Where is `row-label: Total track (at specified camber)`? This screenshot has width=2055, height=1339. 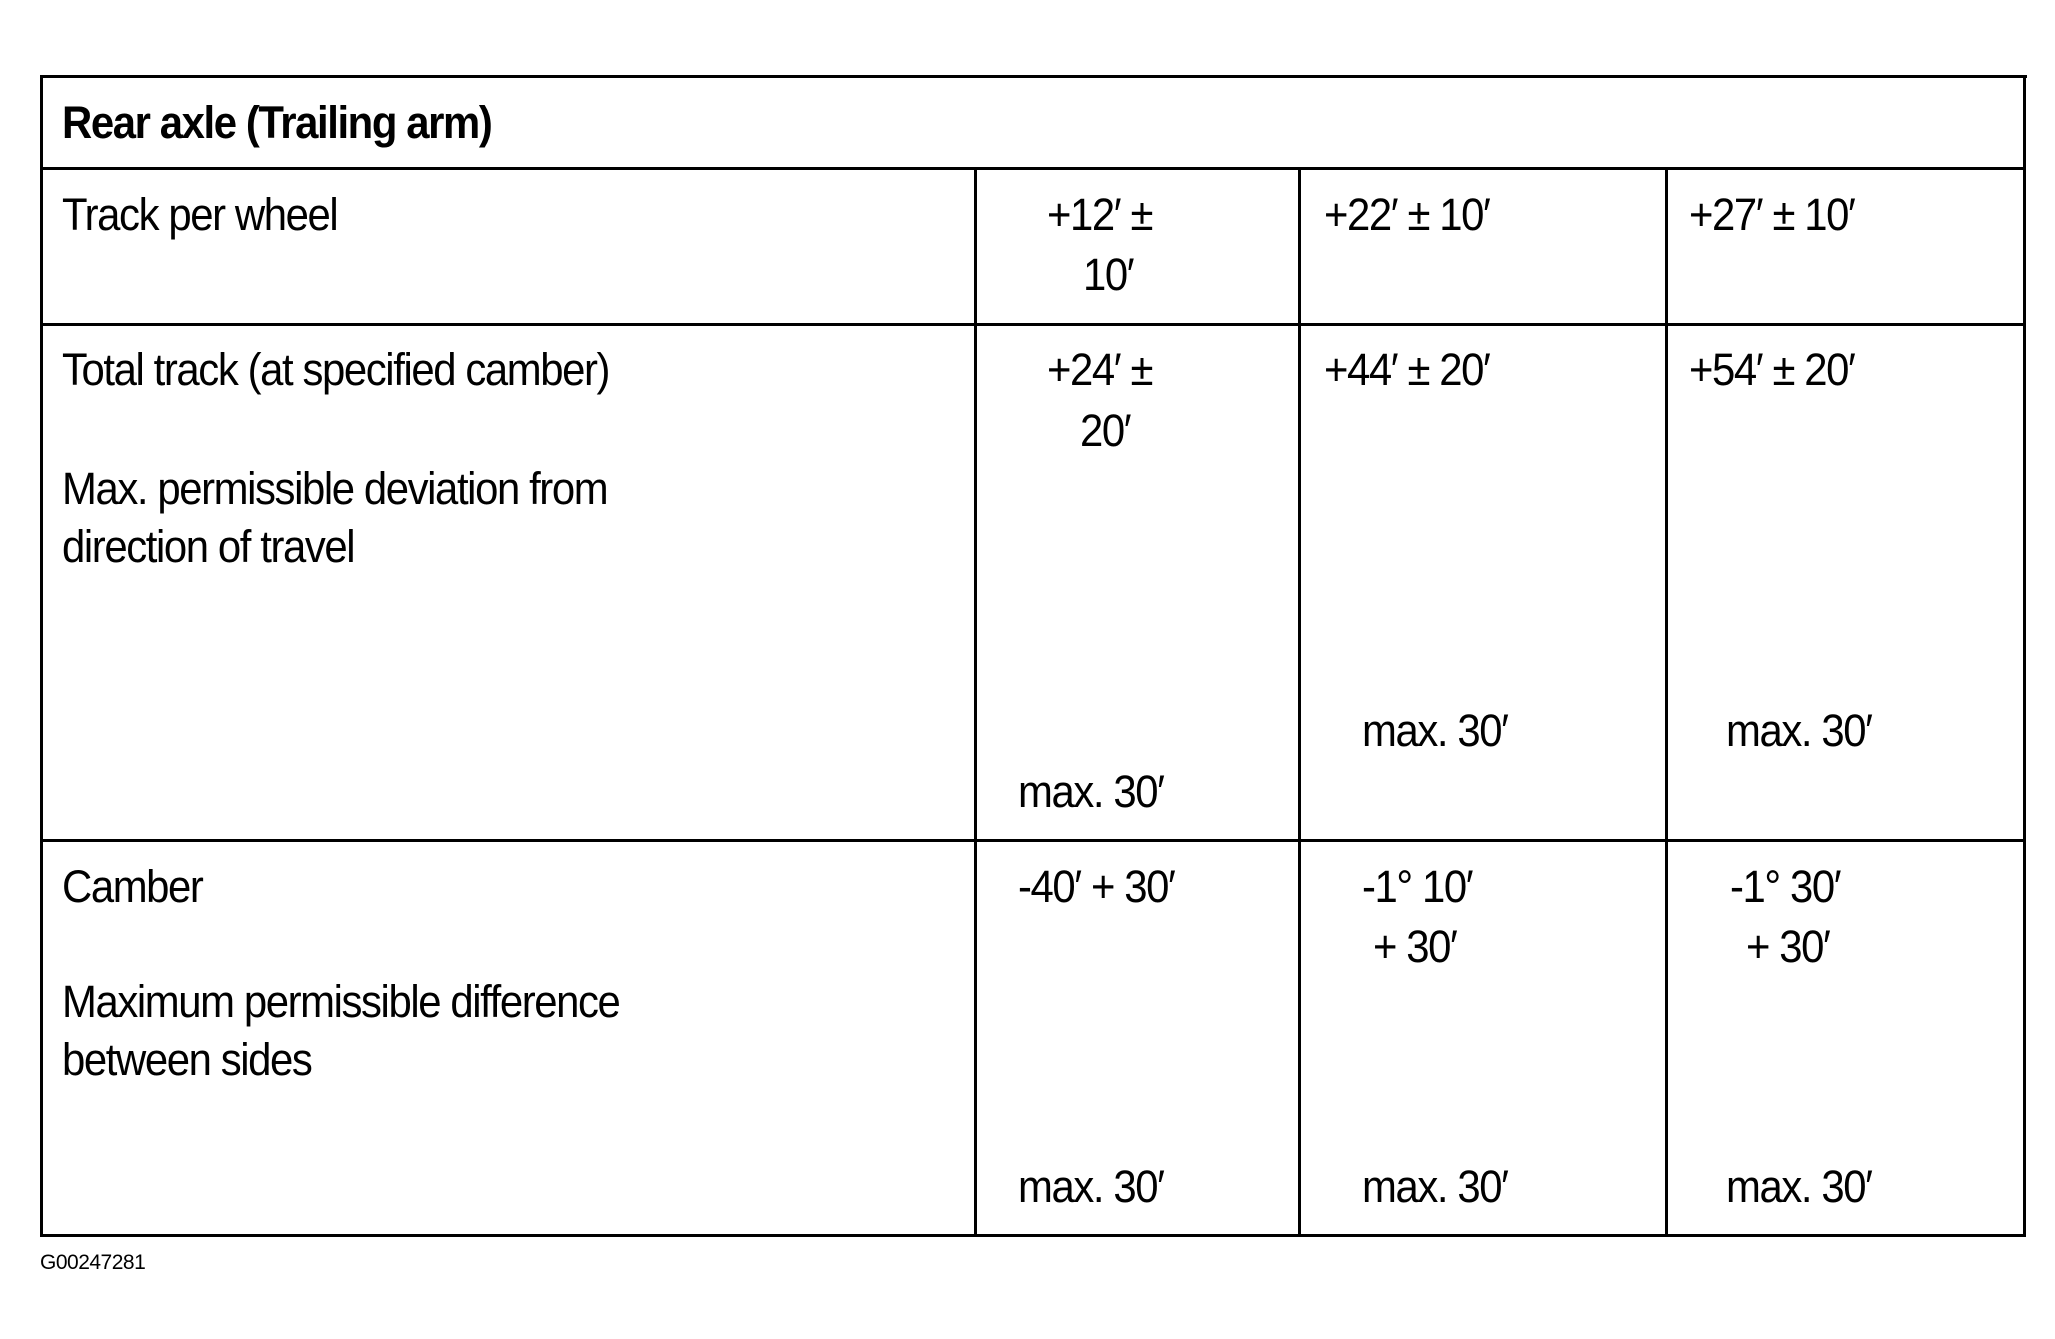
row-label: Total track (at specified camber) is located at coordinates (336, 369).